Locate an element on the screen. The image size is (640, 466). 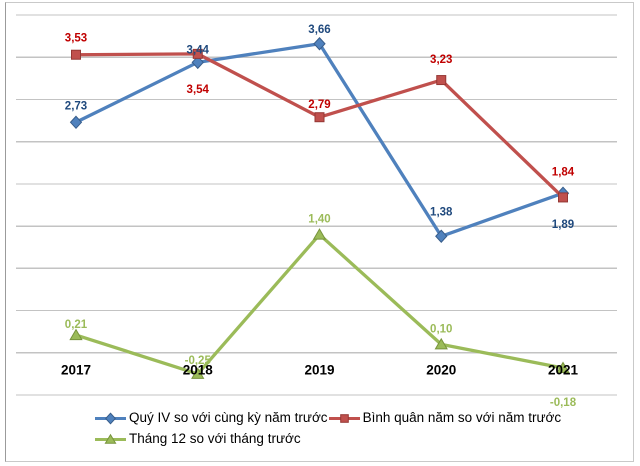
legend-line-triangle-icon is located at coordinates (110, 438).